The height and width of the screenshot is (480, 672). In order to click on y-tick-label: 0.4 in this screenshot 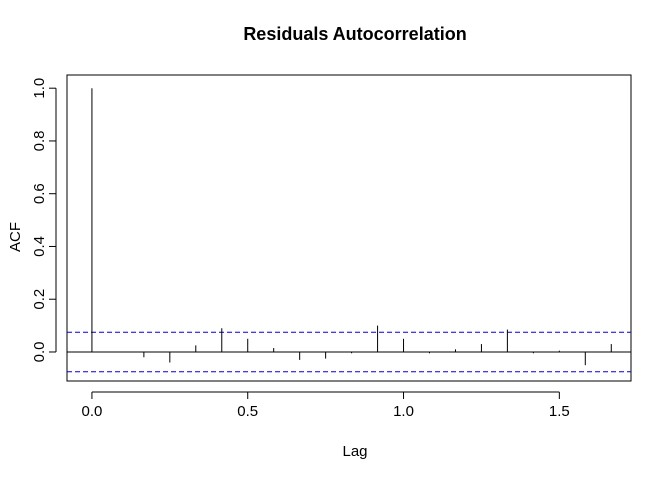, I will do `click(39, 246)`.